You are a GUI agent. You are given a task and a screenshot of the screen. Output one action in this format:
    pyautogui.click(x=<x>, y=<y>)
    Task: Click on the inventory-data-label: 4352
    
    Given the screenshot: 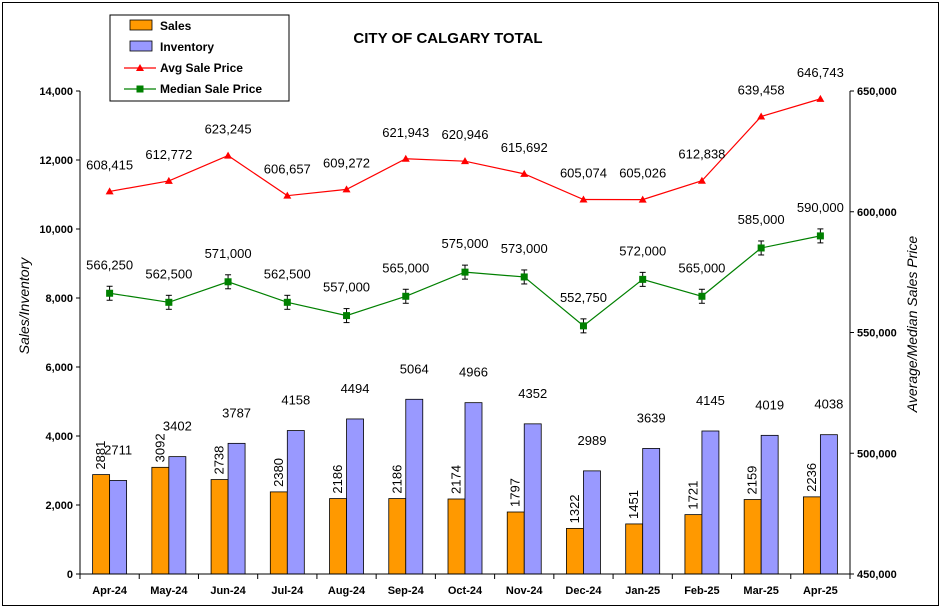 What is the action you would take?
    pyautogui.click(x=532, y=393)
    